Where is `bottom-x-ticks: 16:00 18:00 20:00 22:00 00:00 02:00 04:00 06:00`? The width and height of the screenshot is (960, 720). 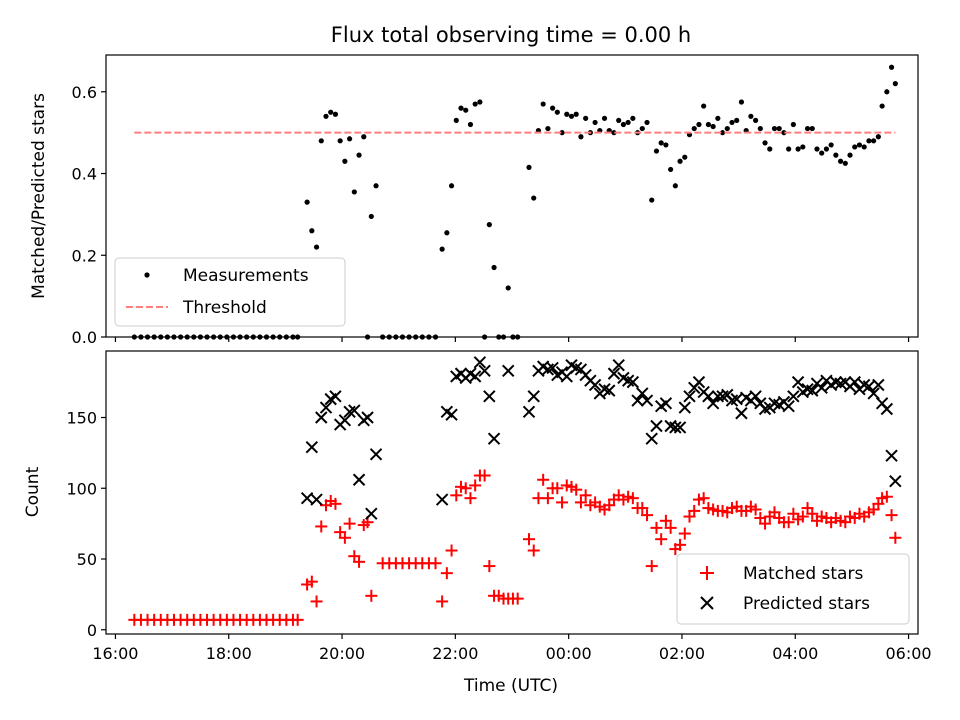 bottom-x-ticks: 16:00 18:00 20:00 22:00 00:00 02:00 04:00 06:00 is located at coordinates (512, 648).